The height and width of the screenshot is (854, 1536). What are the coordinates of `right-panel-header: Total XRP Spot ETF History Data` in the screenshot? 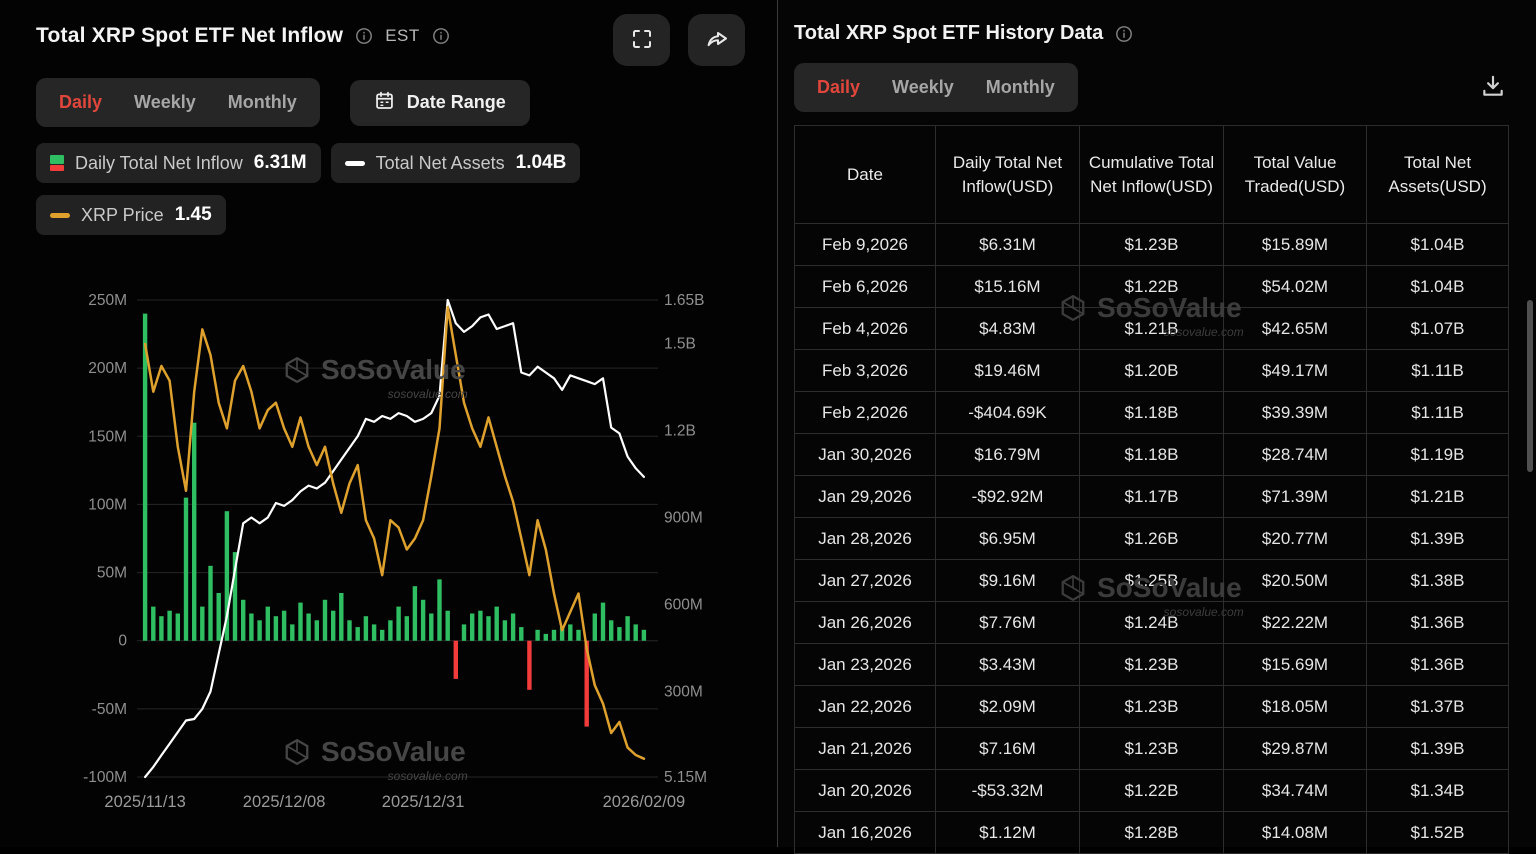 It's located at (1152, 33).